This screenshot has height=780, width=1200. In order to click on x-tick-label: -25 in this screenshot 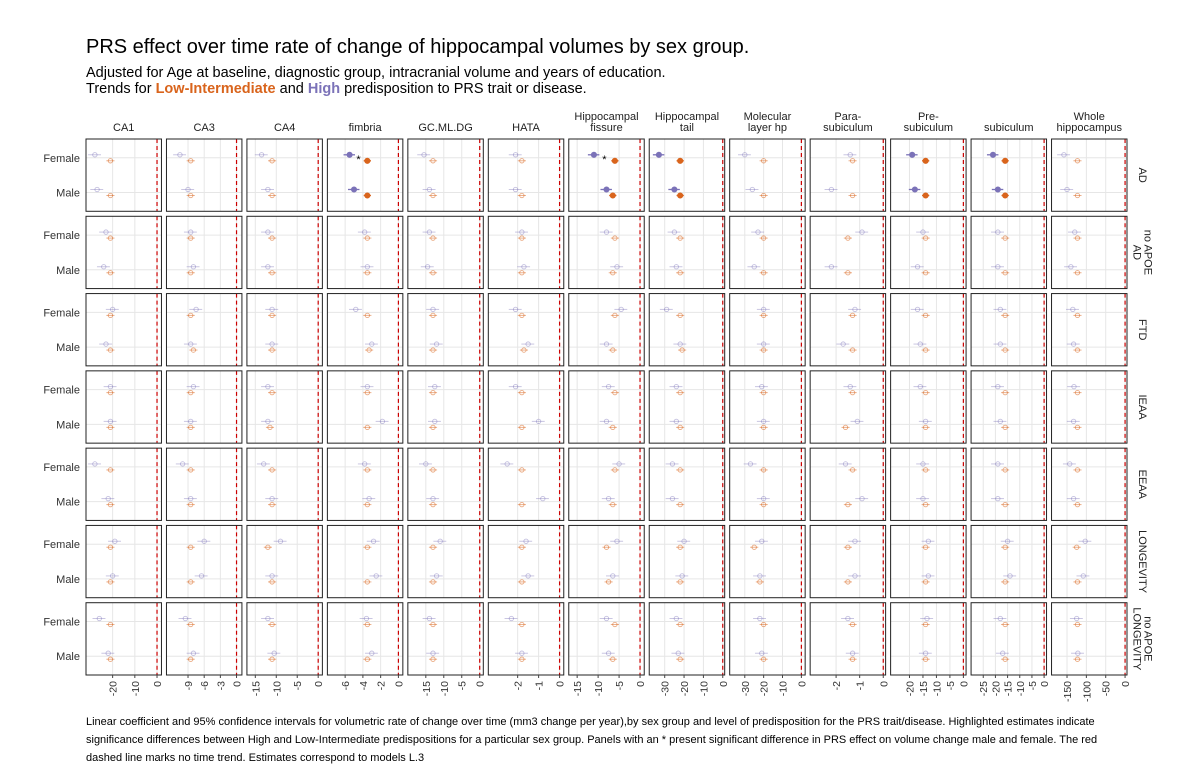, I will do `click(984, 688)`.